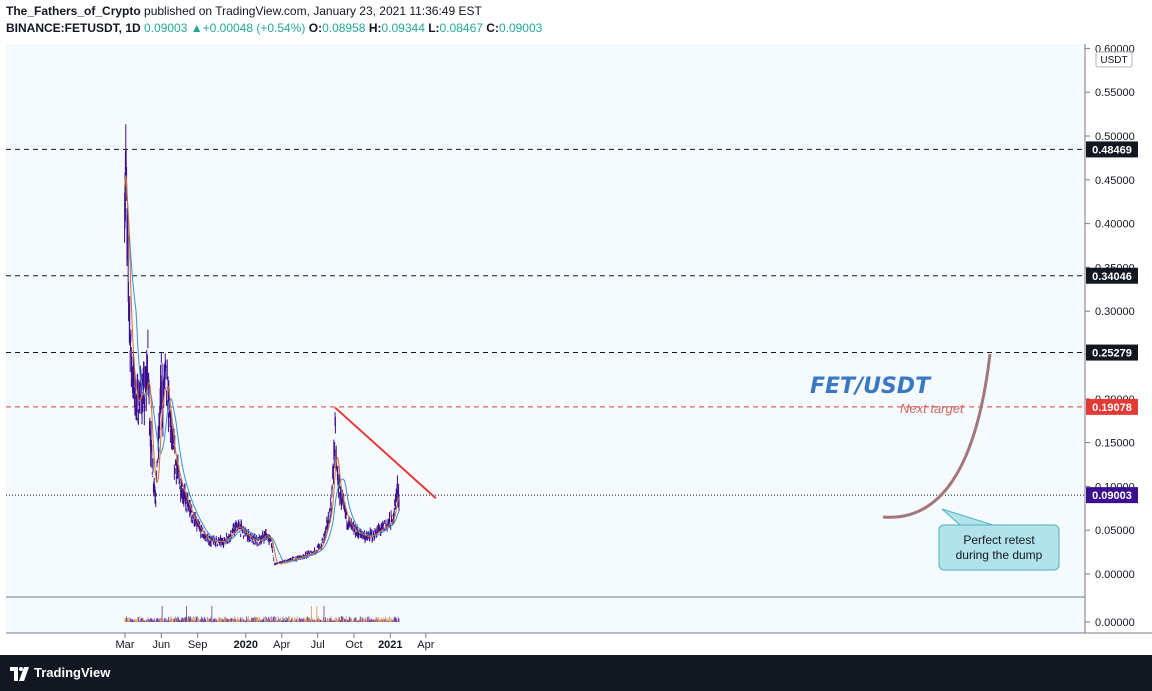 The width and height of the screenshot is (1152, 691). What do you see at coordinates (385, 453) in the screenshot?
I see `red-trendline` at bounding box center [385, 453].